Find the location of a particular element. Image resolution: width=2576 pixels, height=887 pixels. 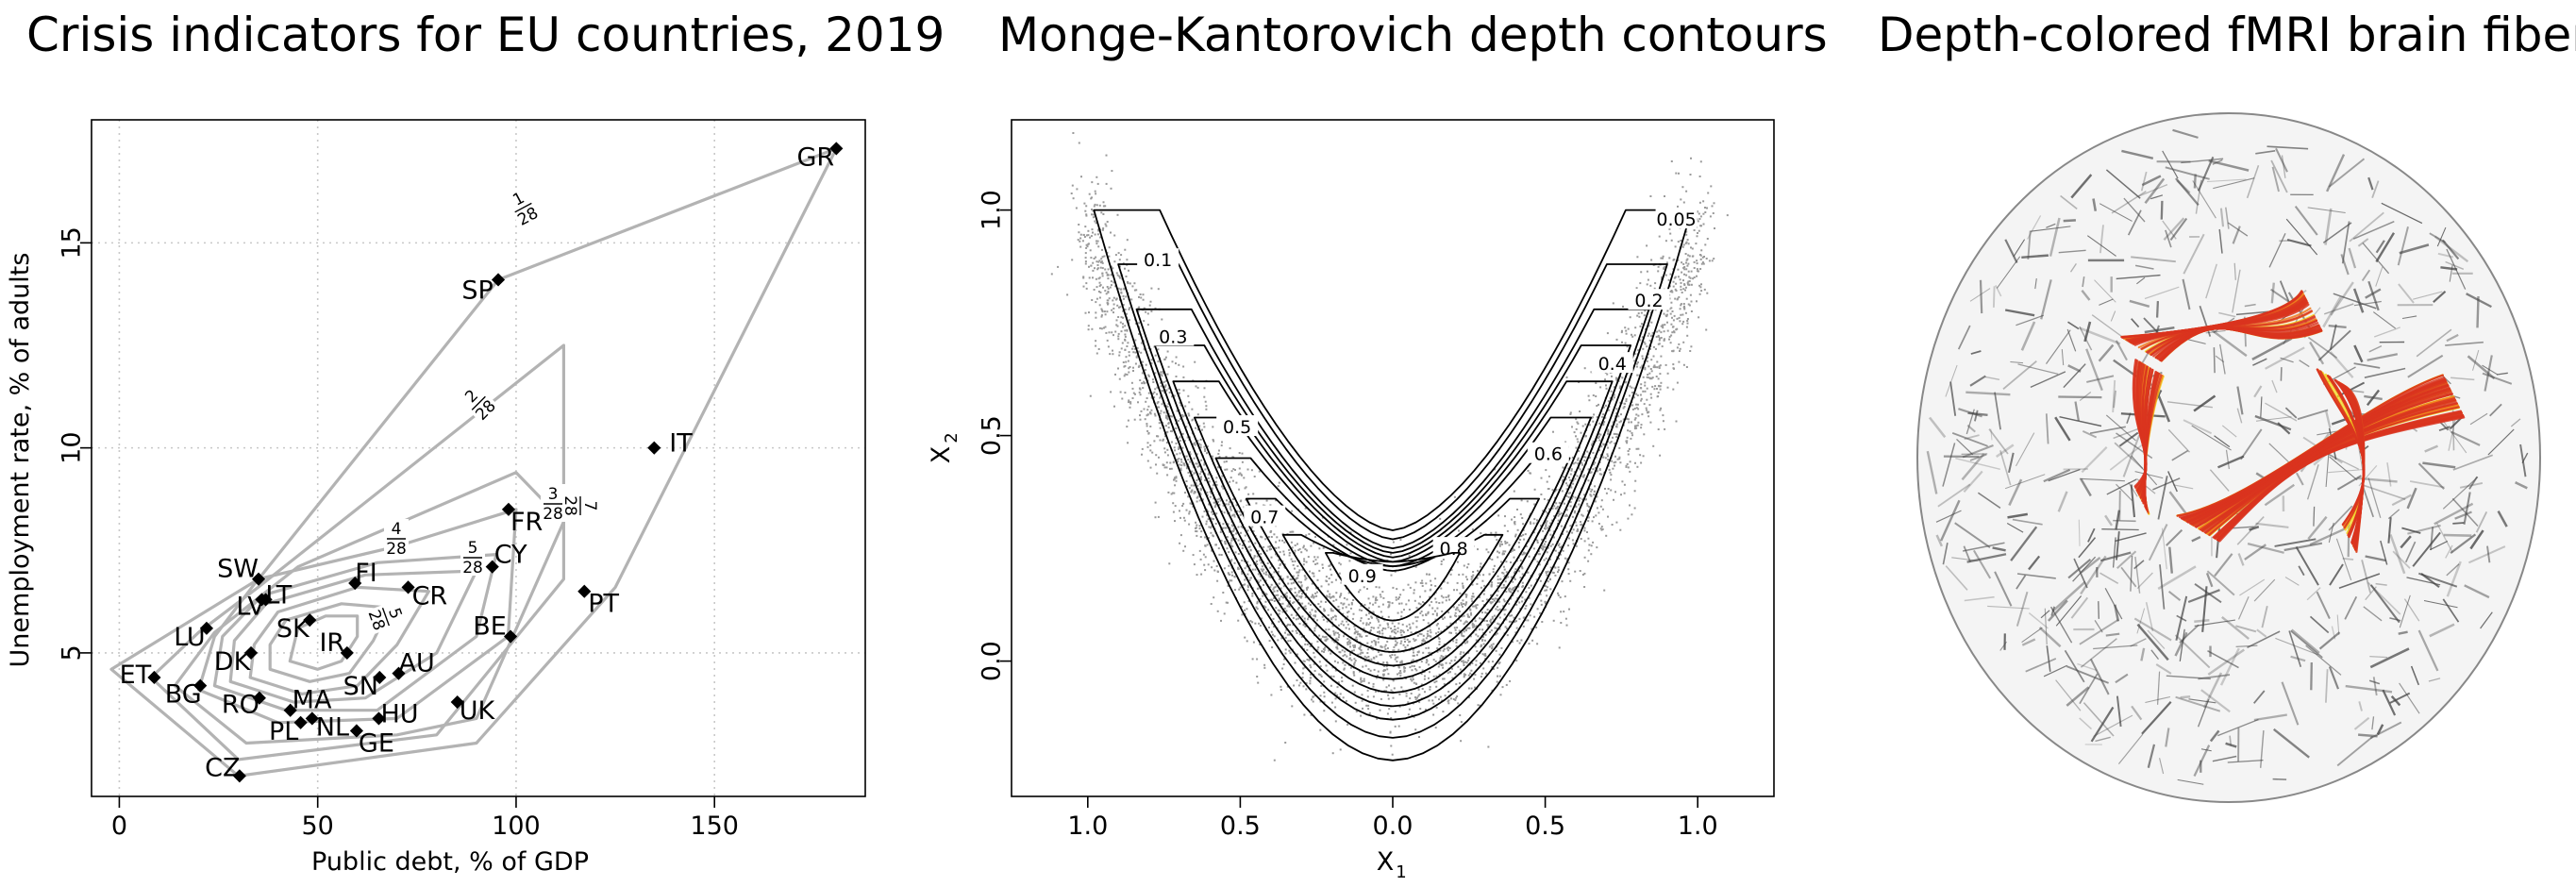

contour-label-bar is located at coordinates (523, 207).